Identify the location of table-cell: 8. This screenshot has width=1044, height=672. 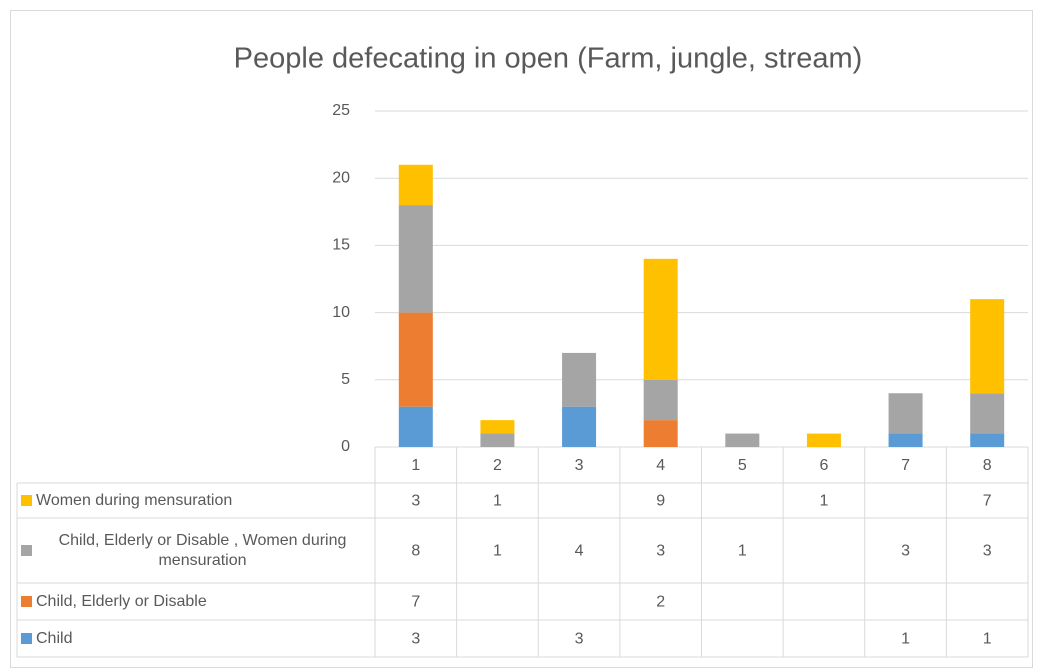
(415, 551).